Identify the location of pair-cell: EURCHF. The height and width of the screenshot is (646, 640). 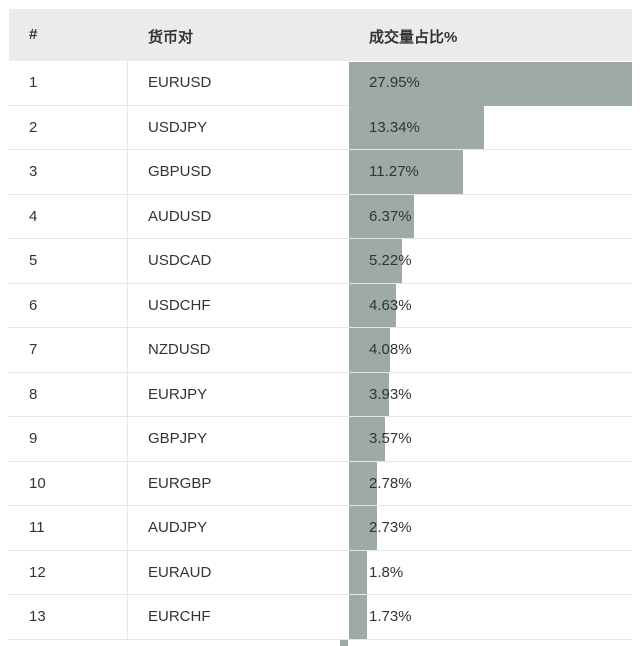
(179, 617).